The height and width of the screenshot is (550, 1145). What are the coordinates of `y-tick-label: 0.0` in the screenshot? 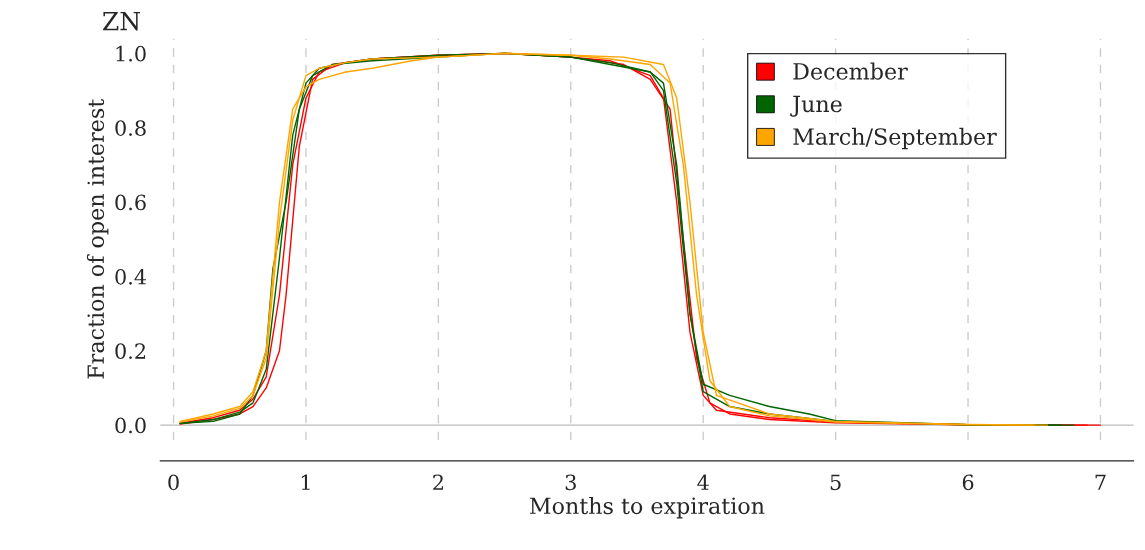 It's located at (130, 425).